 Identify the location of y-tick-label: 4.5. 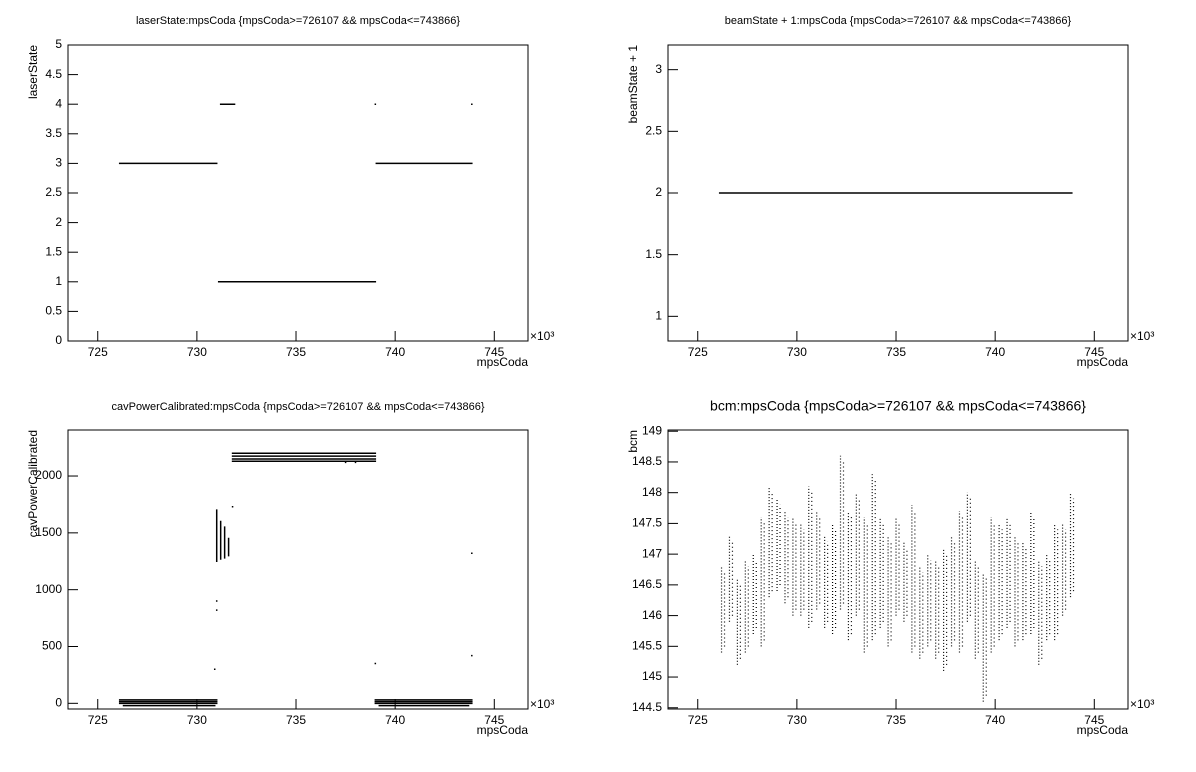
(53, 74).